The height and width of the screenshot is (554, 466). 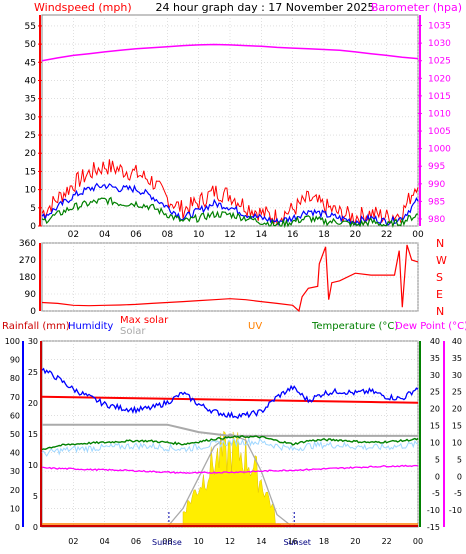 I want to click on baro-tick-label: 1030, so click(x=439, y=44).